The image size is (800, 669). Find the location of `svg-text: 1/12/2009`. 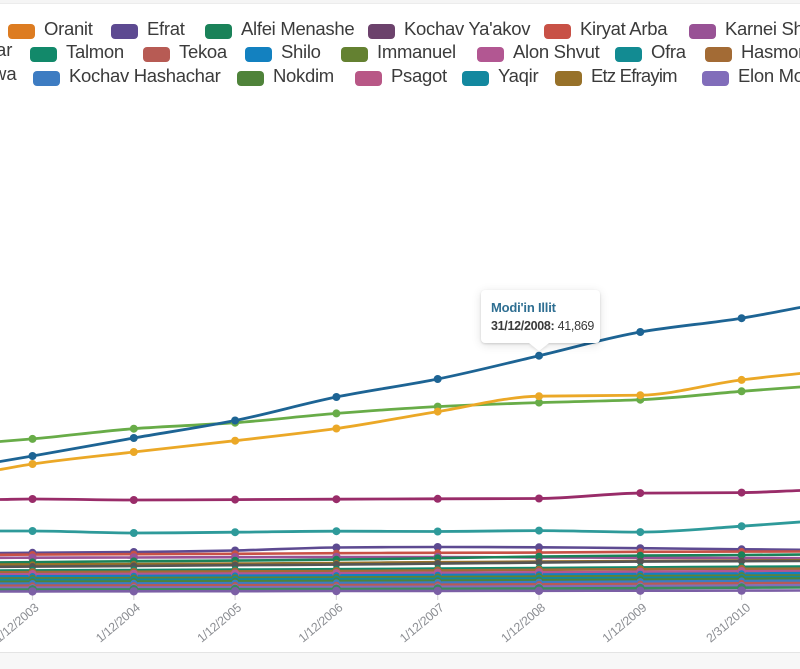

svg-text: 1/12/2009 is located at coordinates (625, 622).